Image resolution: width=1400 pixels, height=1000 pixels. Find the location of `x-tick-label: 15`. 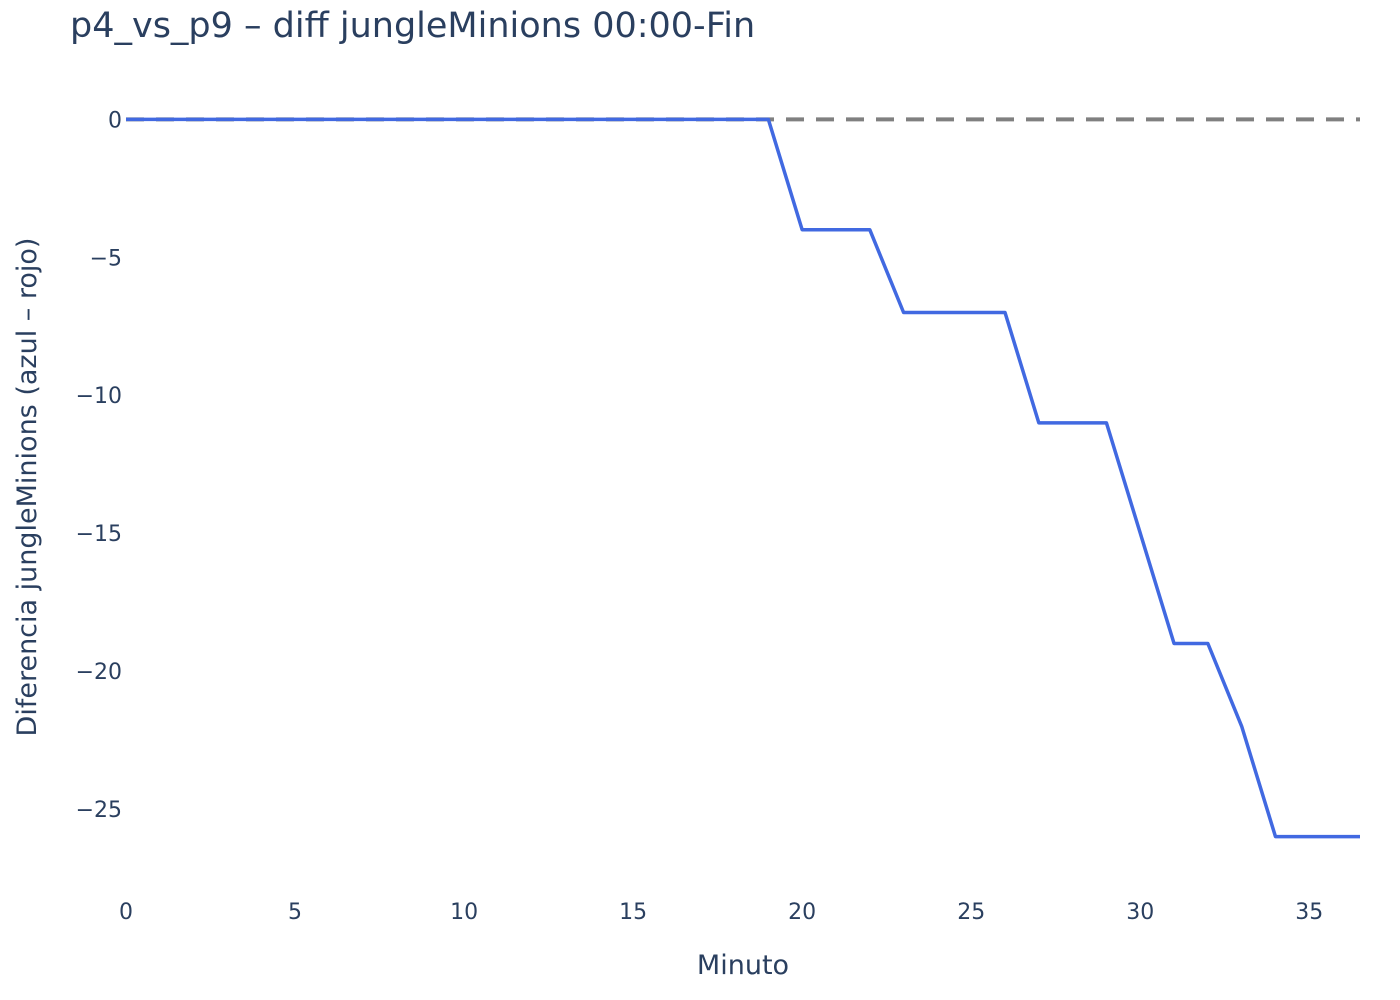

x-tick-label: 15 is located at coordinates (633, 912).